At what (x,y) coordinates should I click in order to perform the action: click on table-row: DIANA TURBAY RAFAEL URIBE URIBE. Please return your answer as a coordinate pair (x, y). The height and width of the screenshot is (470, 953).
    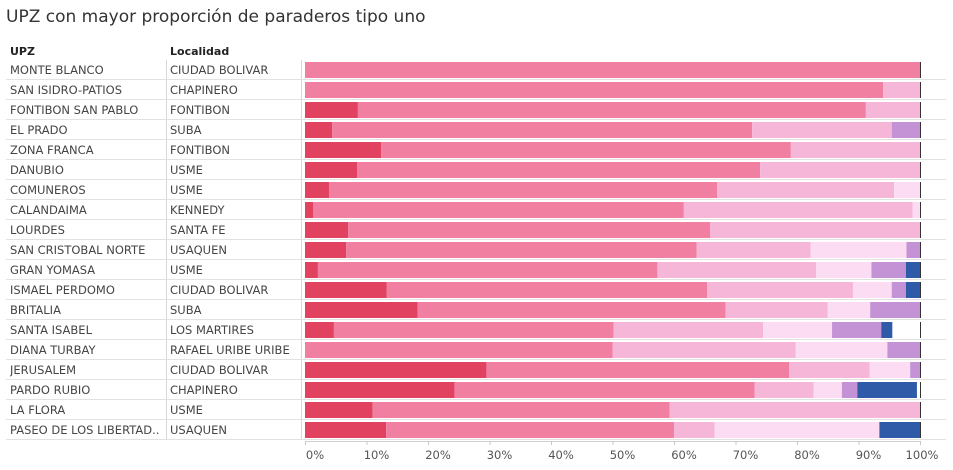
    Looking at the image, I should click on (476, 350).